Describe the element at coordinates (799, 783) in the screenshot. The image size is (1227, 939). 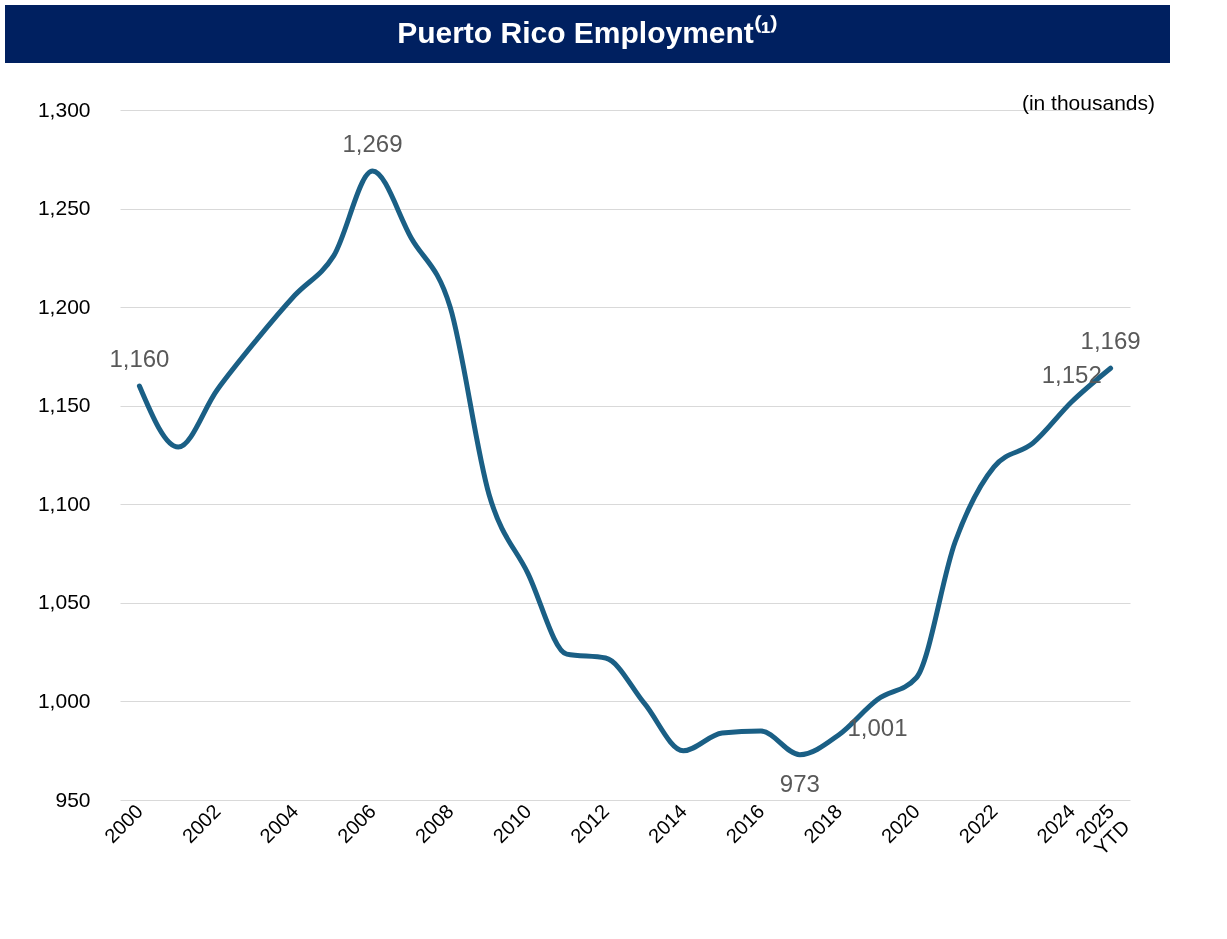
I see `data-label: 973` at that location.